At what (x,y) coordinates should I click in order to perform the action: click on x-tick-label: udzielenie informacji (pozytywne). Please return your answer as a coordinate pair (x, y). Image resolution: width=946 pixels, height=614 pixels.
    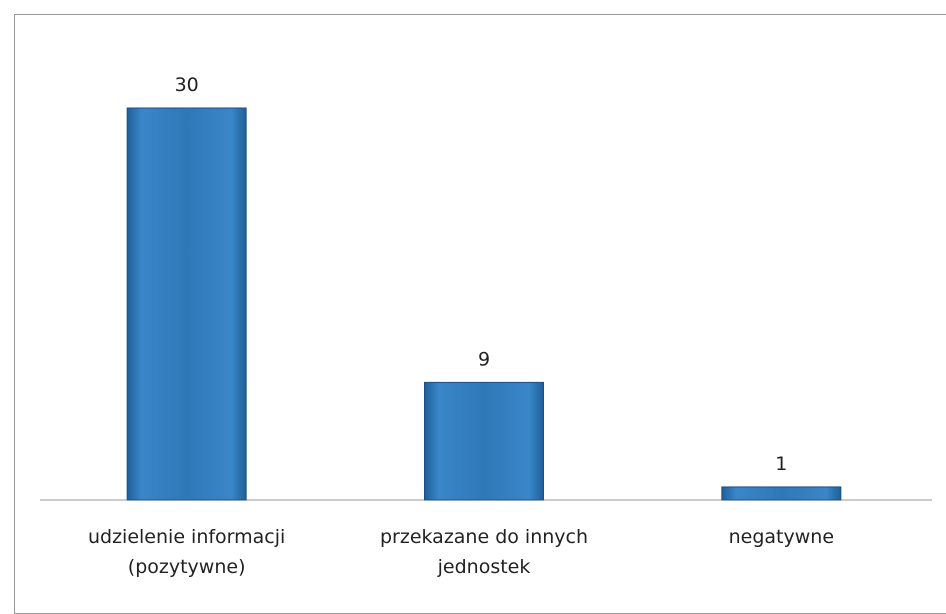
    Looking at the image, I should click on (186, 552).